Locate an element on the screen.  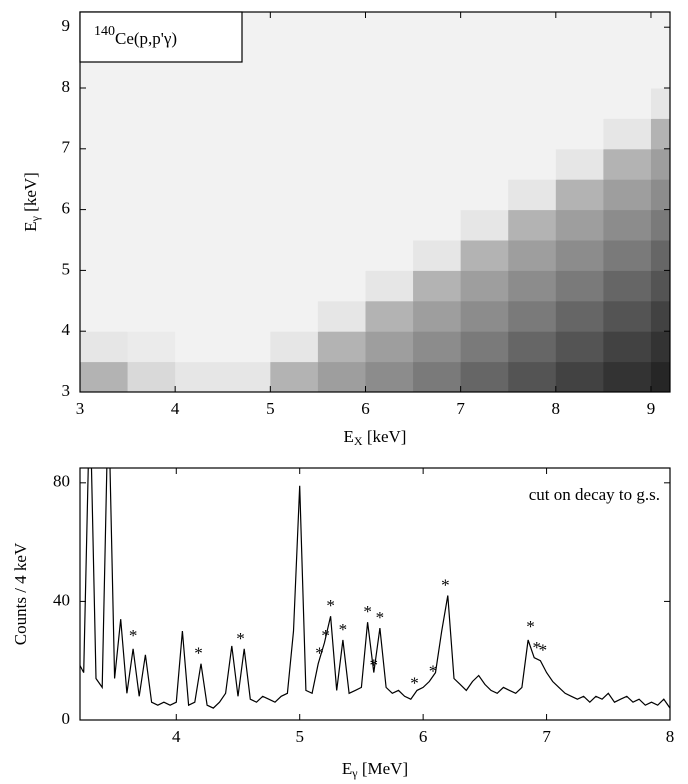
y-tick-label: 5 is located at coordinates (66, 268).